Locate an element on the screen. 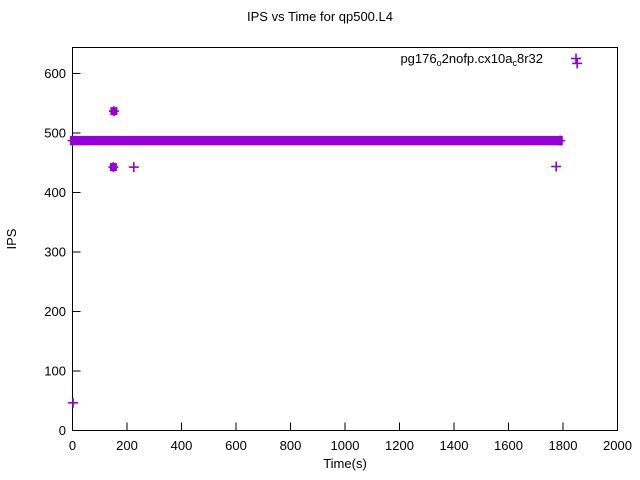  x-tick-label-1200: 1200 is located at coordinates (399, 445).